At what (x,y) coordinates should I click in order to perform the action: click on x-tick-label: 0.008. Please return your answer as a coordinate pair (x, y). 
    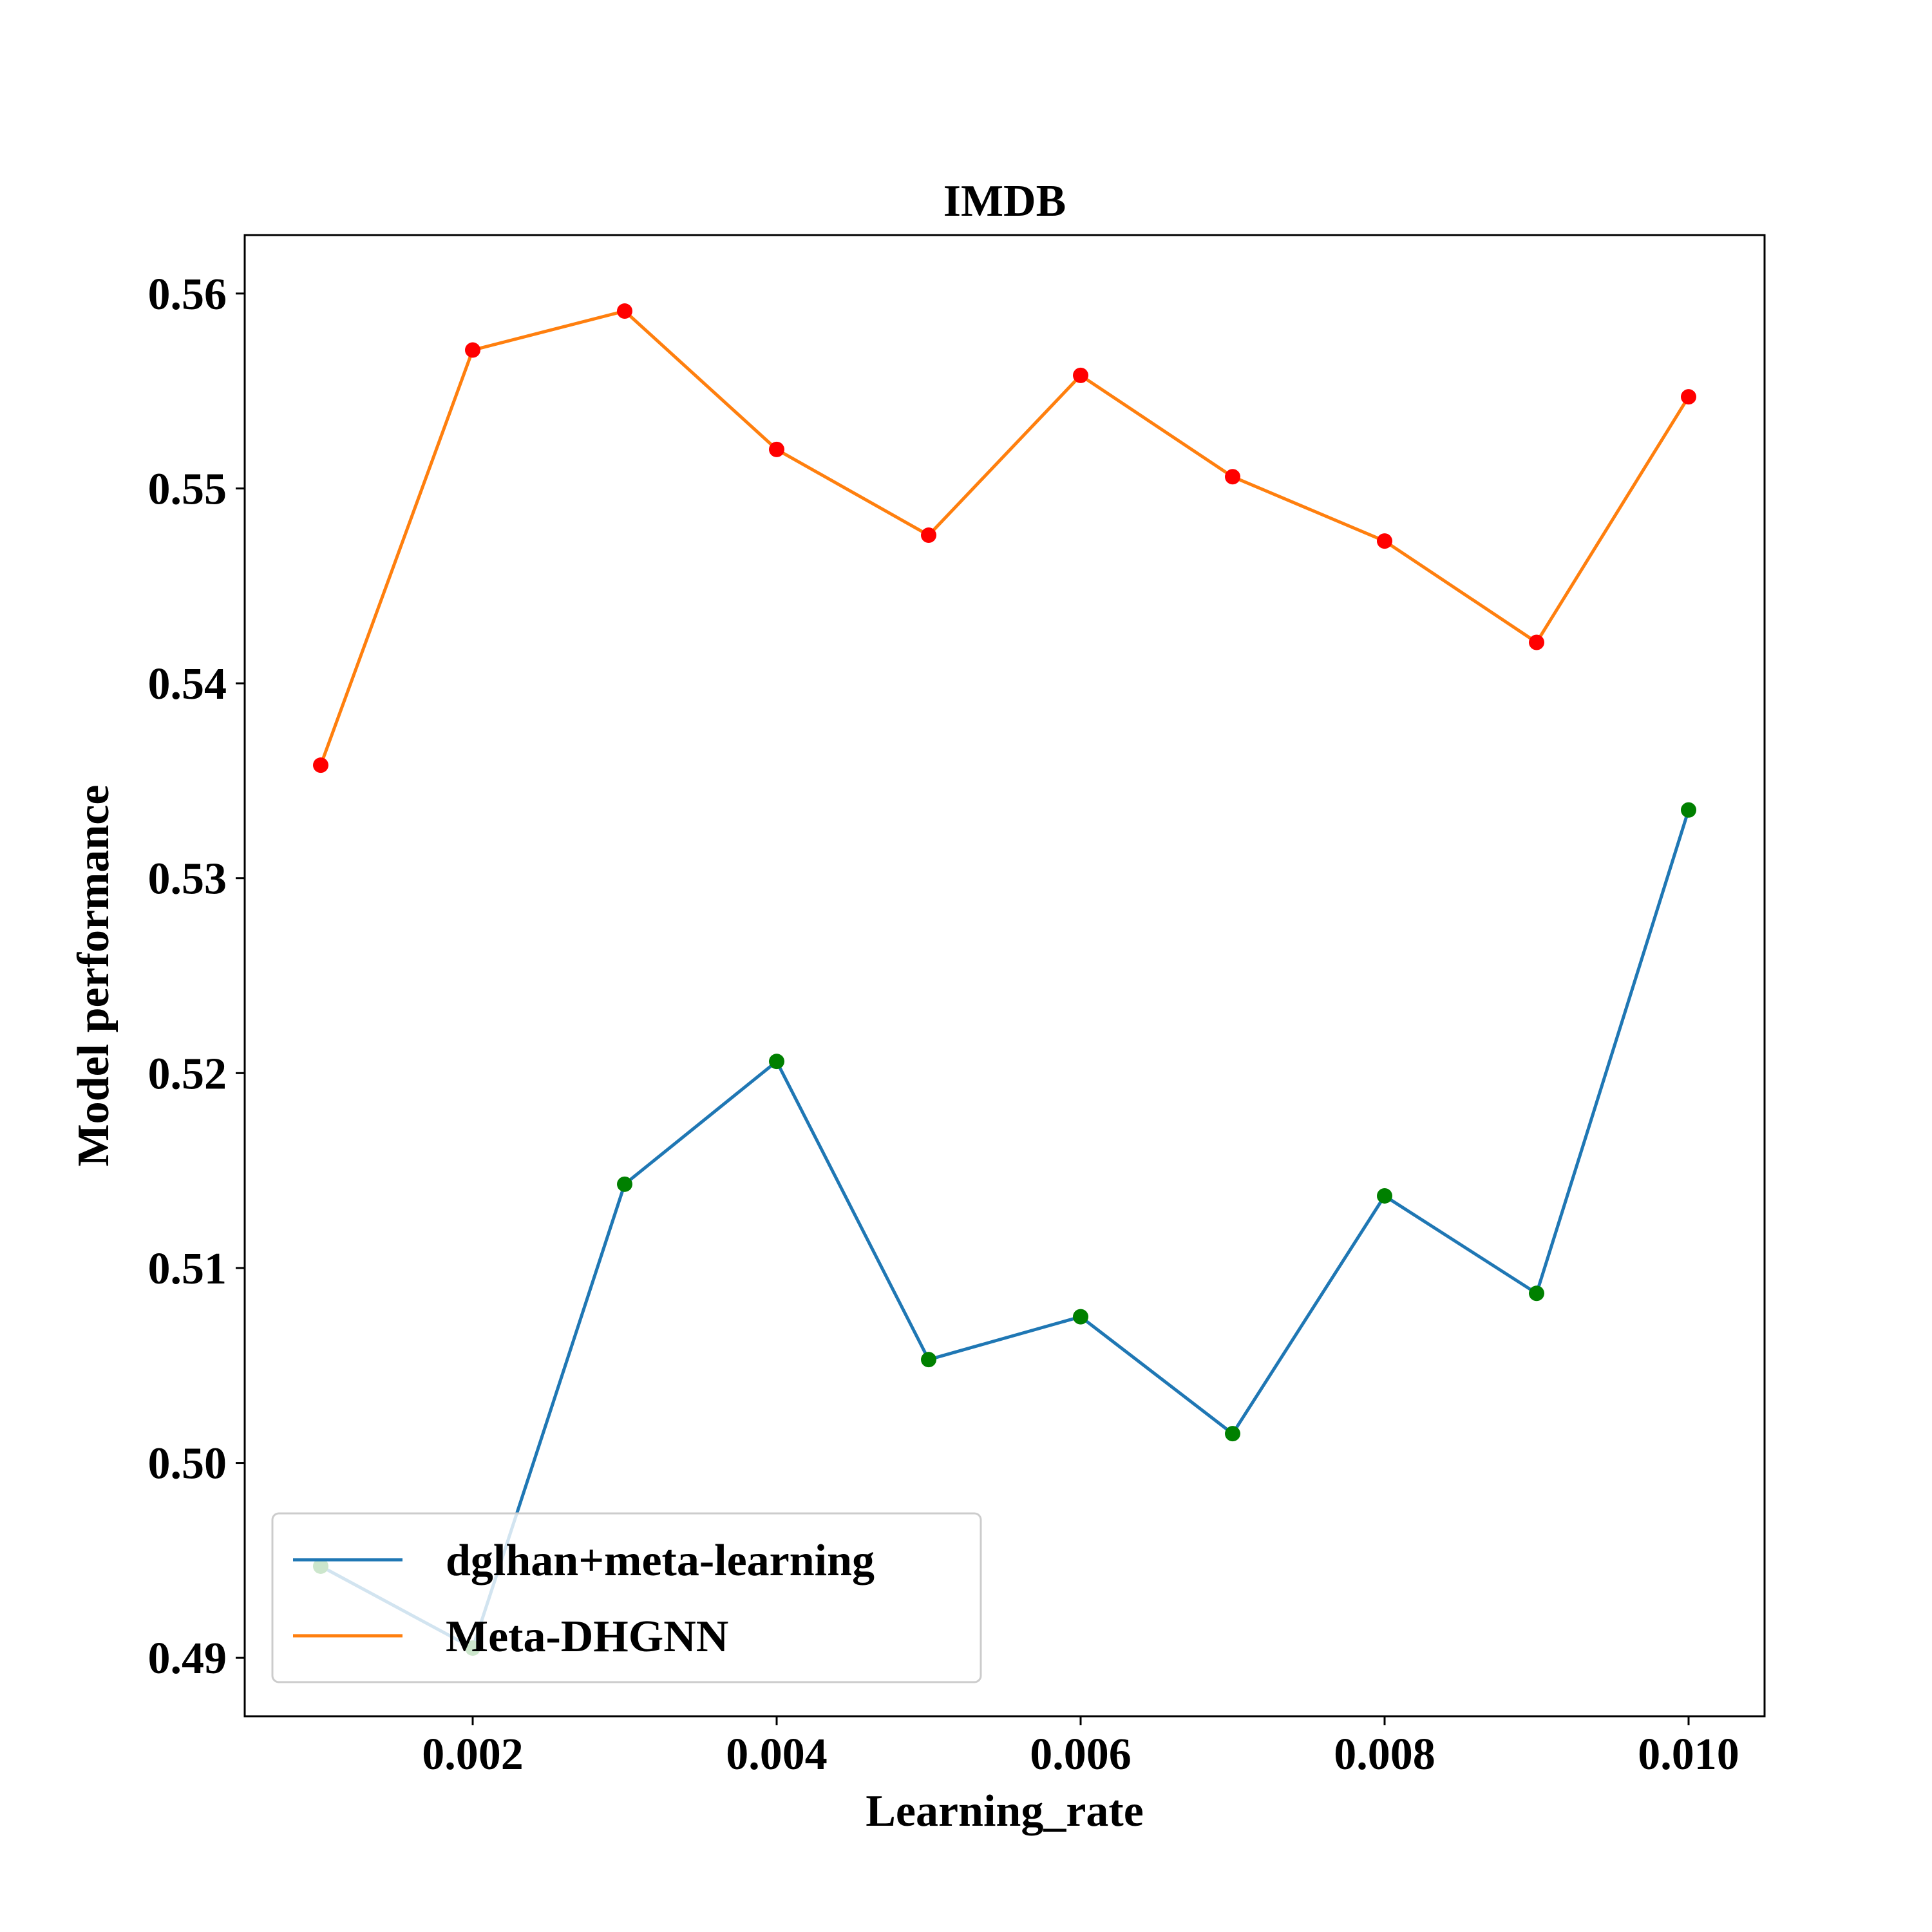
    Looking at the image, I should click on (1384, 1754).